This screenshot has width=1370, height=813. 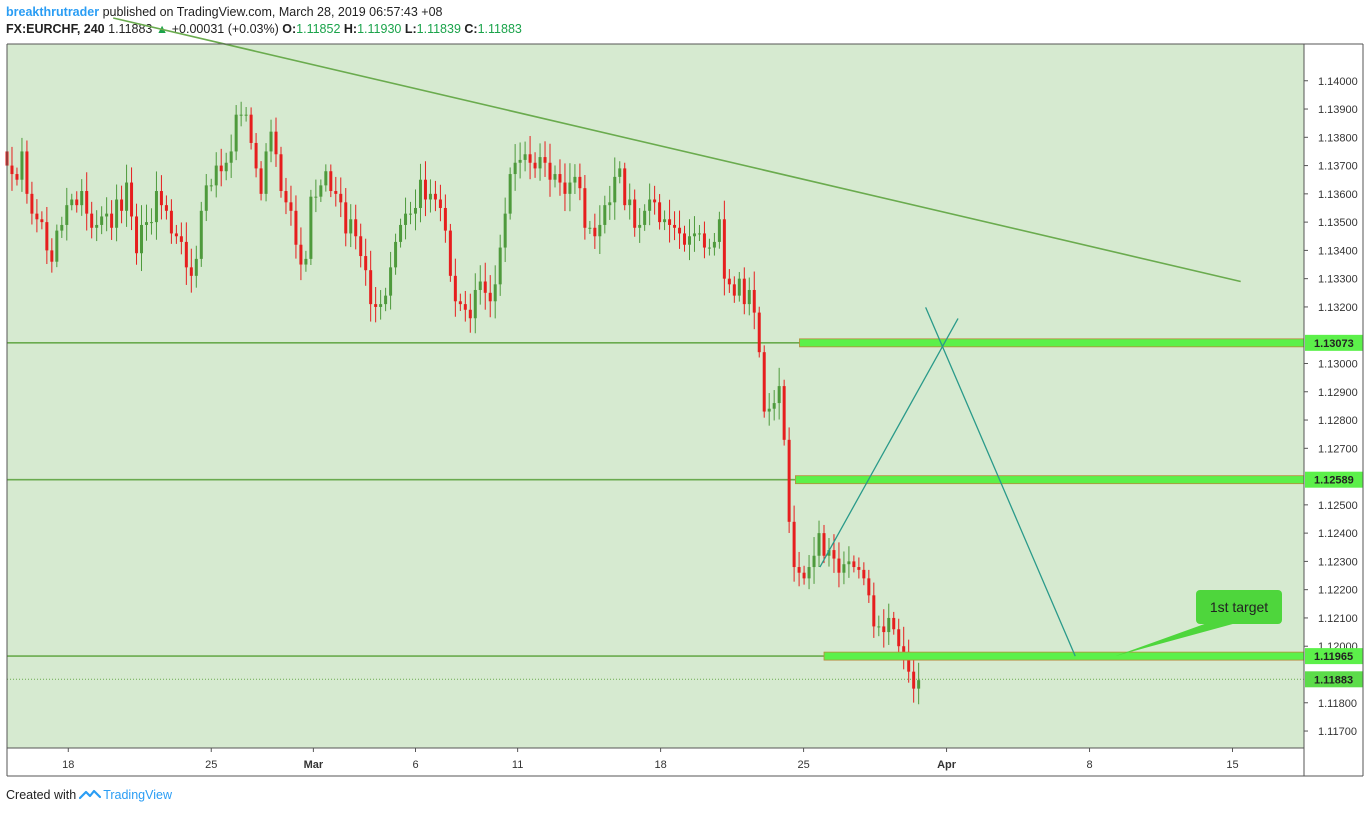 What do you see at coordinates (1338, 223) in the screenshot?
I see `price-tick-label: 1.13500` at bounding box center [1338, 223].